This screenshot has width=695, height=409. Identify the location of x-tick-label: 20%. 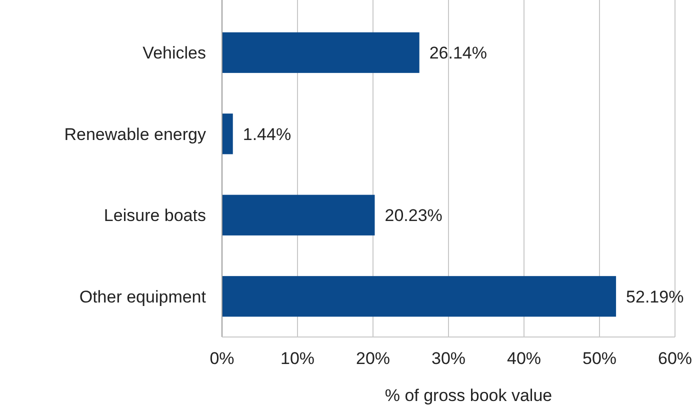
(373, 358).